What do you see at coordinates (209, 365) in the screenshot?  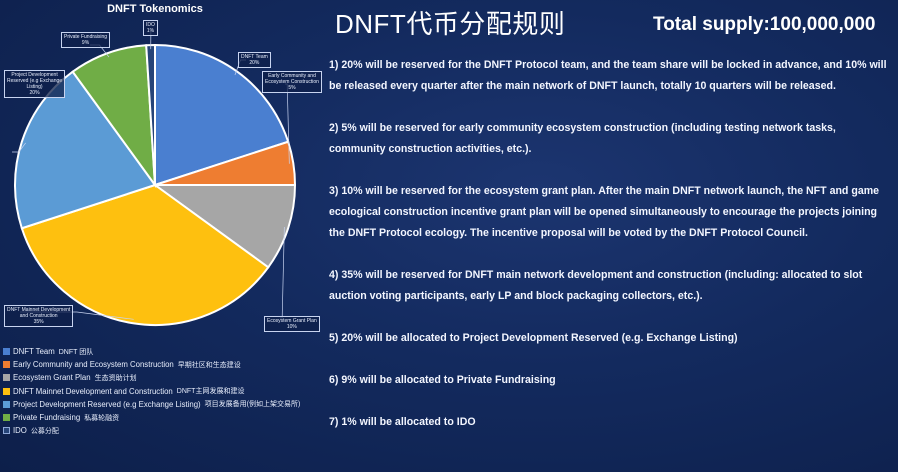 I see `legend-label-cn: 早期社区和生态建设` at bounding box center [209, 365].